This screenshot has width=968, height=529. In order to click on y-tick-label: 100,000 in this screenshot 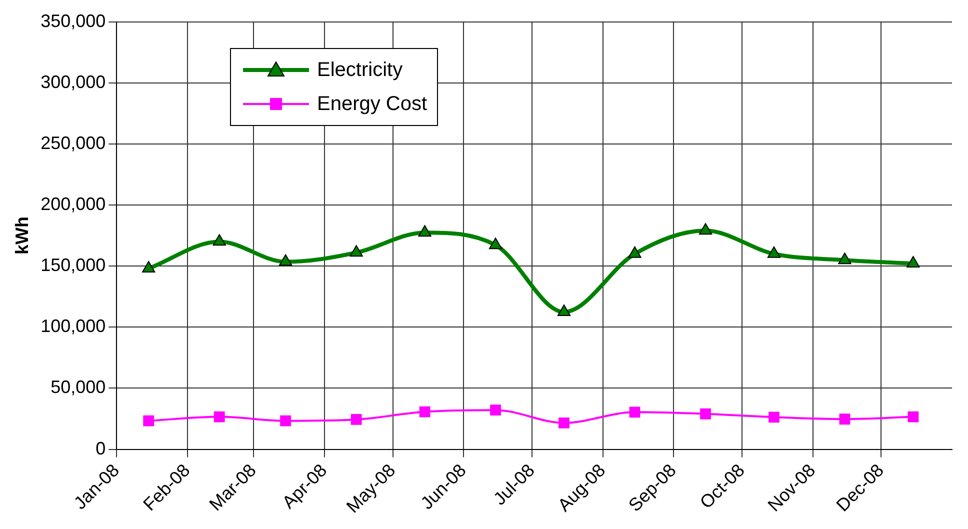, I will do `click(73, 326)`.